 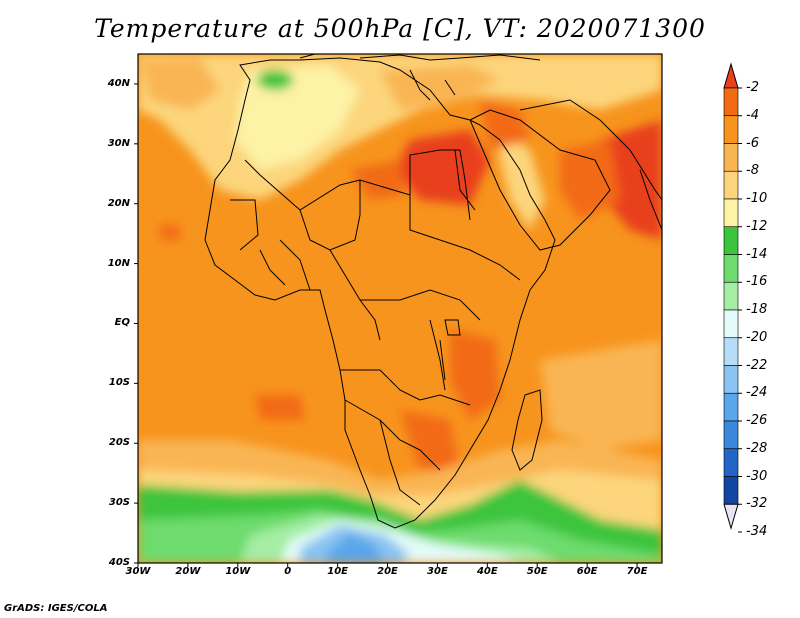 I want to click on colorbar-label: -22, so click(x=757, y=365).